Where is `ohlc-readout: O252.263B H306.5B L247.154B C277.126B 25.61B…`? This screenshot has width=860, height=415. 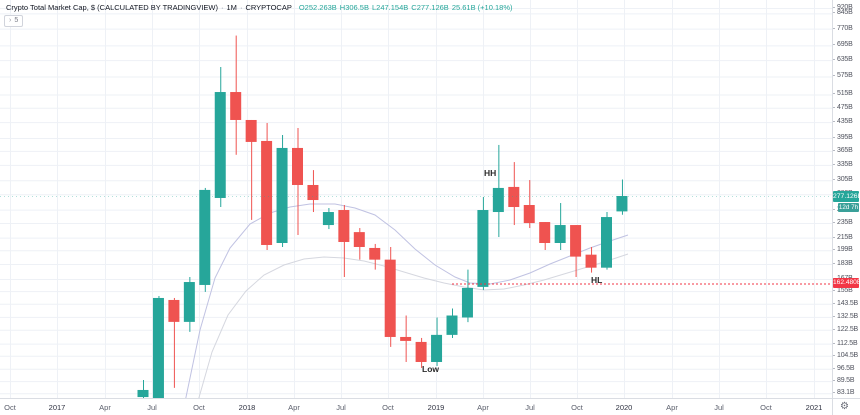
ohlc-readout: O252.263B H306.5B L247.154B C277.126B 25.61B… is located at coordinates (407, 7).